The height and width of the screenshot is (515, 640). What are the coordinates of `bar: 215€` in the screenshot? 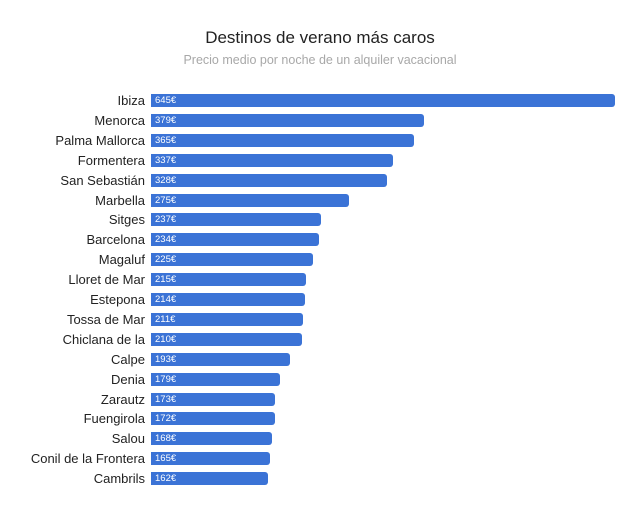 It's located at (228, 280).